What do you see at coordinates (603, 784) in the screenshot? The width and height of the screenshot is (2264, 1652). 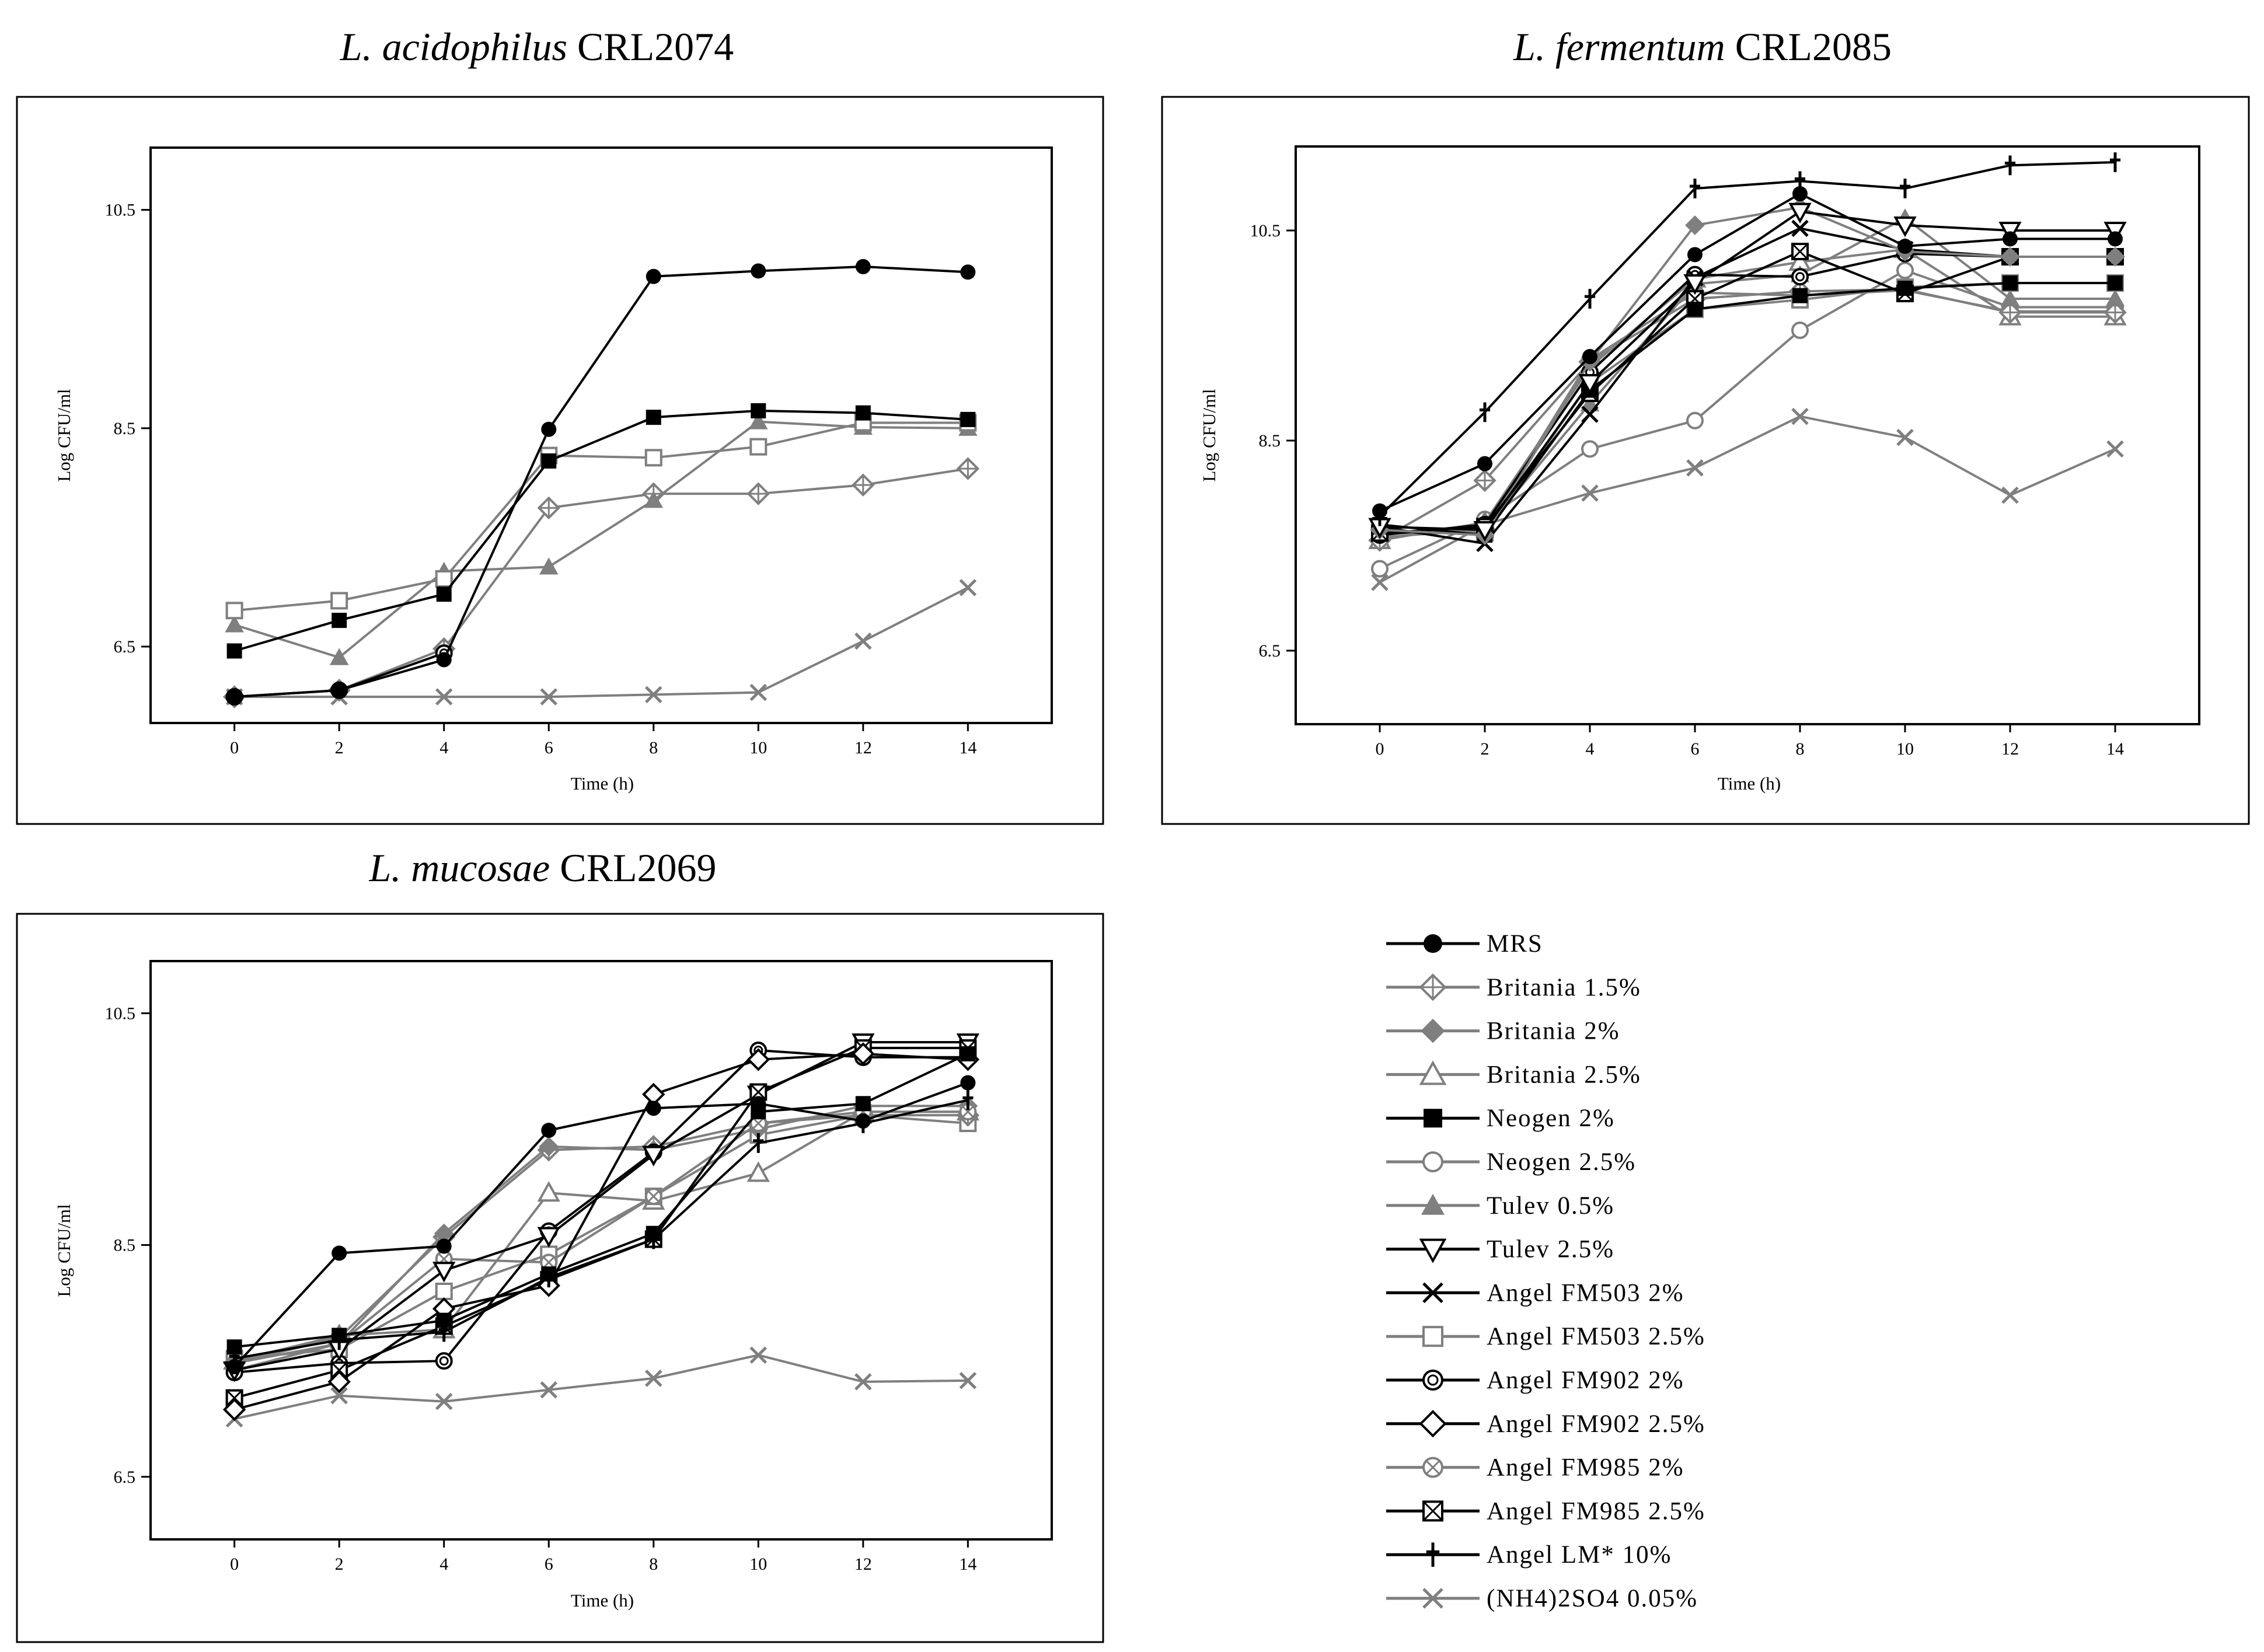 I see `x-axis-label: Time (h)` at bounding box center [603, 784].